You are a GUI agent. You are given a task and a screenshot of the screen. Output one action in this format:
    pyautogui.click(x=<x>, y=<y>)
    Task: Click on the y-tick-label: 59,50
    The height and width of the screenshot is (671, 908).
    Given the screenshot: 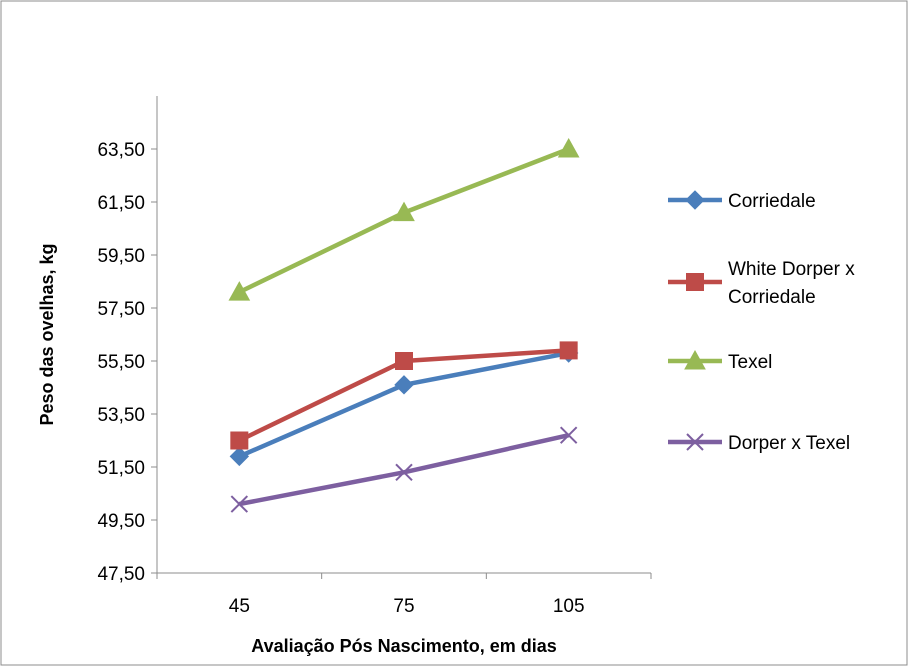 What is the action you would take?
    pyautogui.click(x=121, y=256)
    